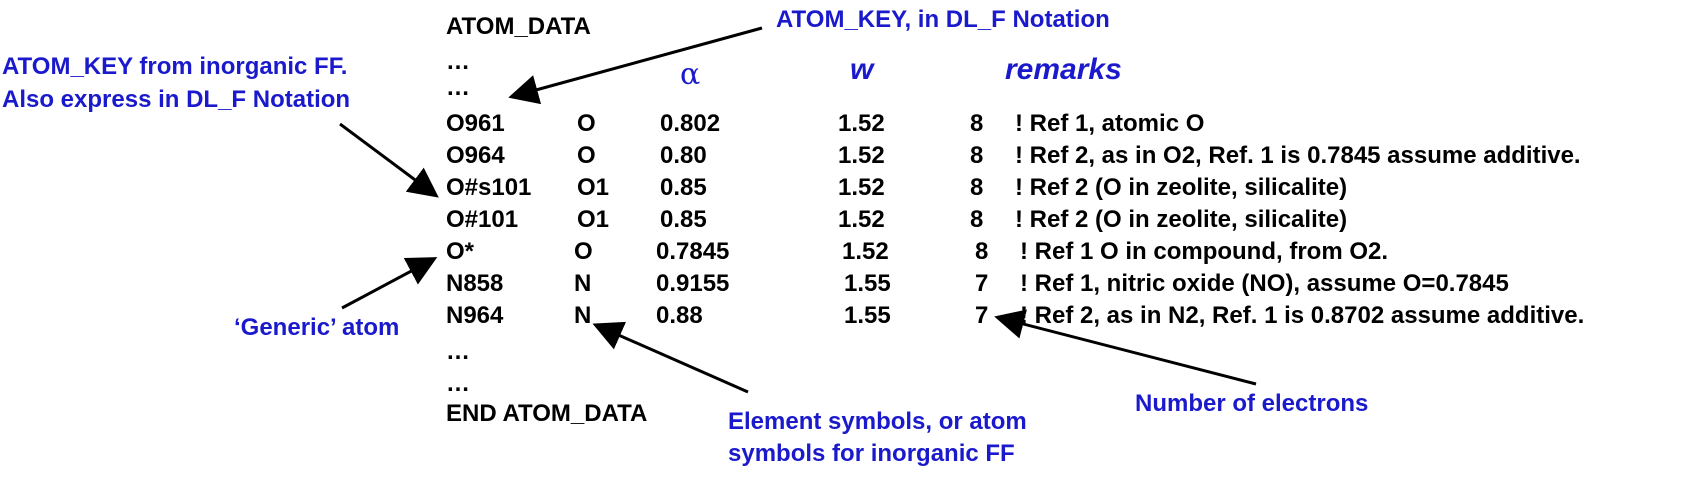  Describe the element at coordinates (670, 357) in the screenshot. I see `arrow-to-element-symbol` at that location.